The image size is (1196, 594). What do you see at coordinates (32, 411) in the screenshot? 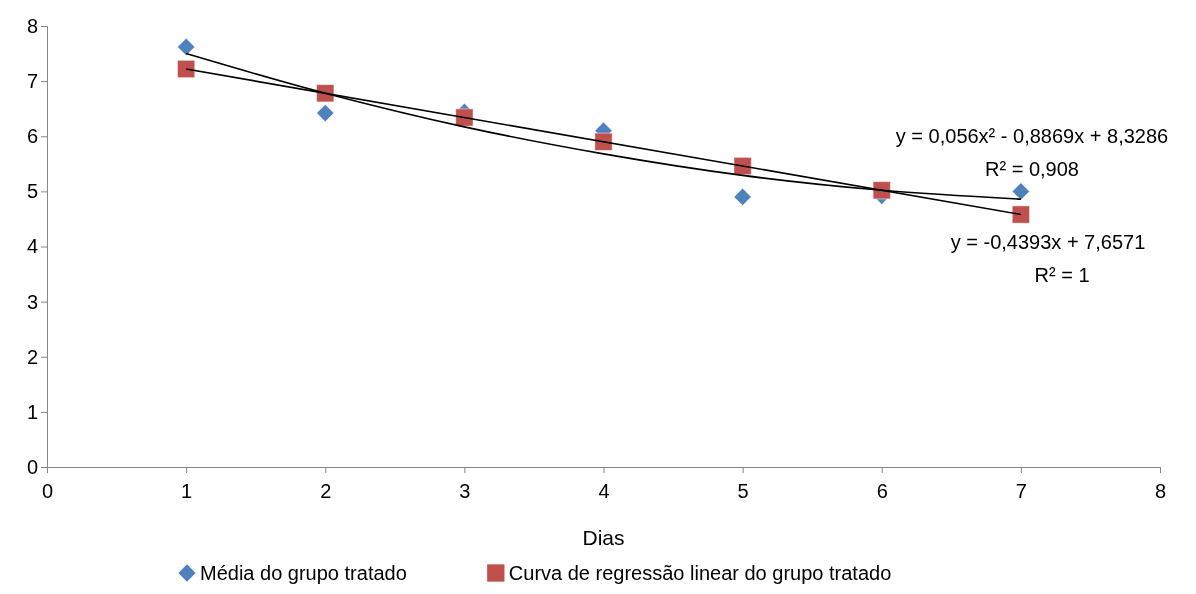
I see `y-tick-label: 1` at bounding box center [32, 411].